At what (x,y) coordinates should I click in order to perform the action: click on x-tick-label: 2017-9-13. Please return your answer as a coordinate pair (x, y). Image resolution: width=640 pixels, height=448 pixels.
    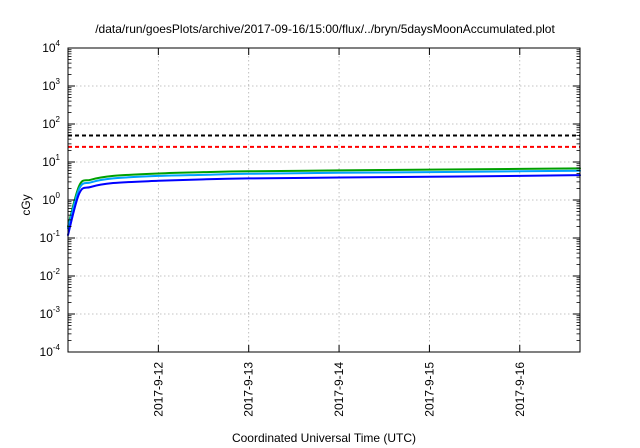
    Looking at the image, I should click on (249, 389).